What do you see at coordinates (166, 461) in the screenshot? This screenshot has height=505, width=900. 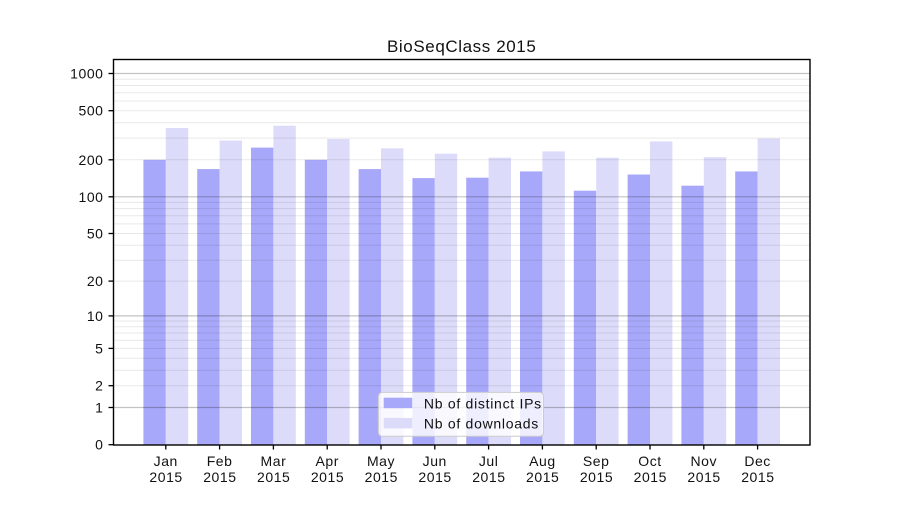 I see `svg-text: Jan` at bounding box center [166, 461].